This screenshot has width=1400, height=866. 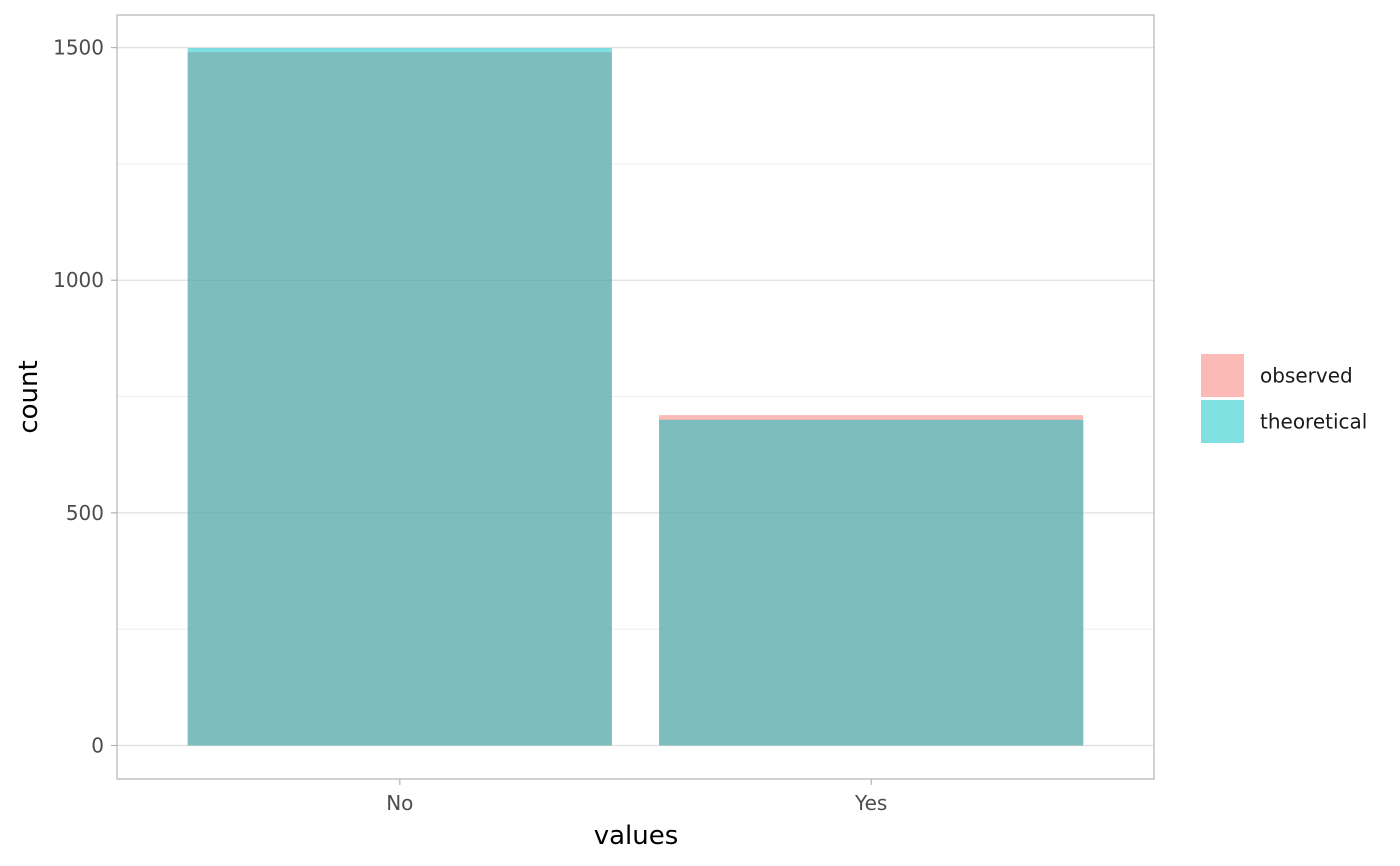 I want to click on y-axis-title: count, so click(x=29, y=396).